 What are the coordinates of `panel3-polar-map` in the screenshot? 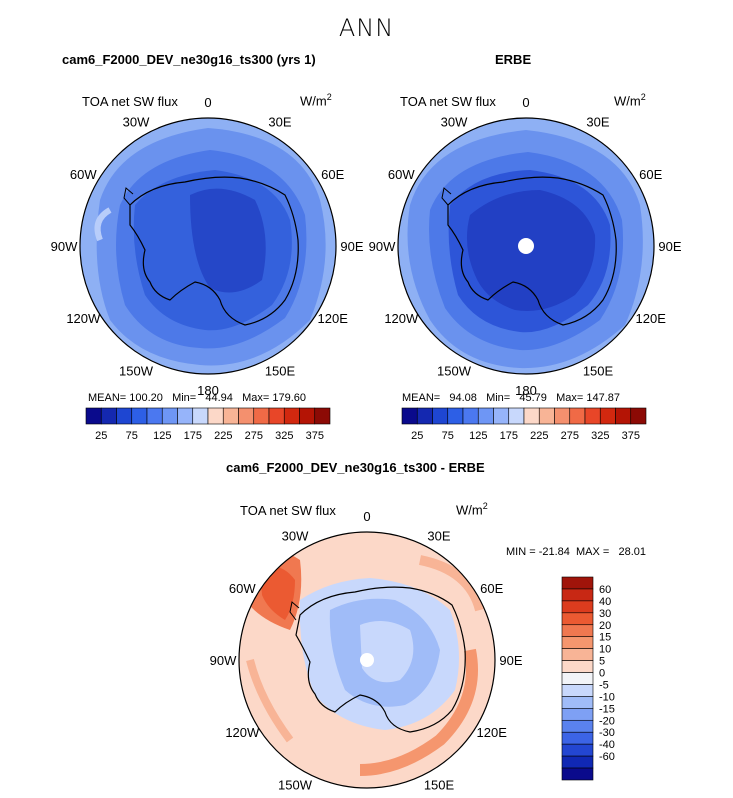 It's located at (367, 660).